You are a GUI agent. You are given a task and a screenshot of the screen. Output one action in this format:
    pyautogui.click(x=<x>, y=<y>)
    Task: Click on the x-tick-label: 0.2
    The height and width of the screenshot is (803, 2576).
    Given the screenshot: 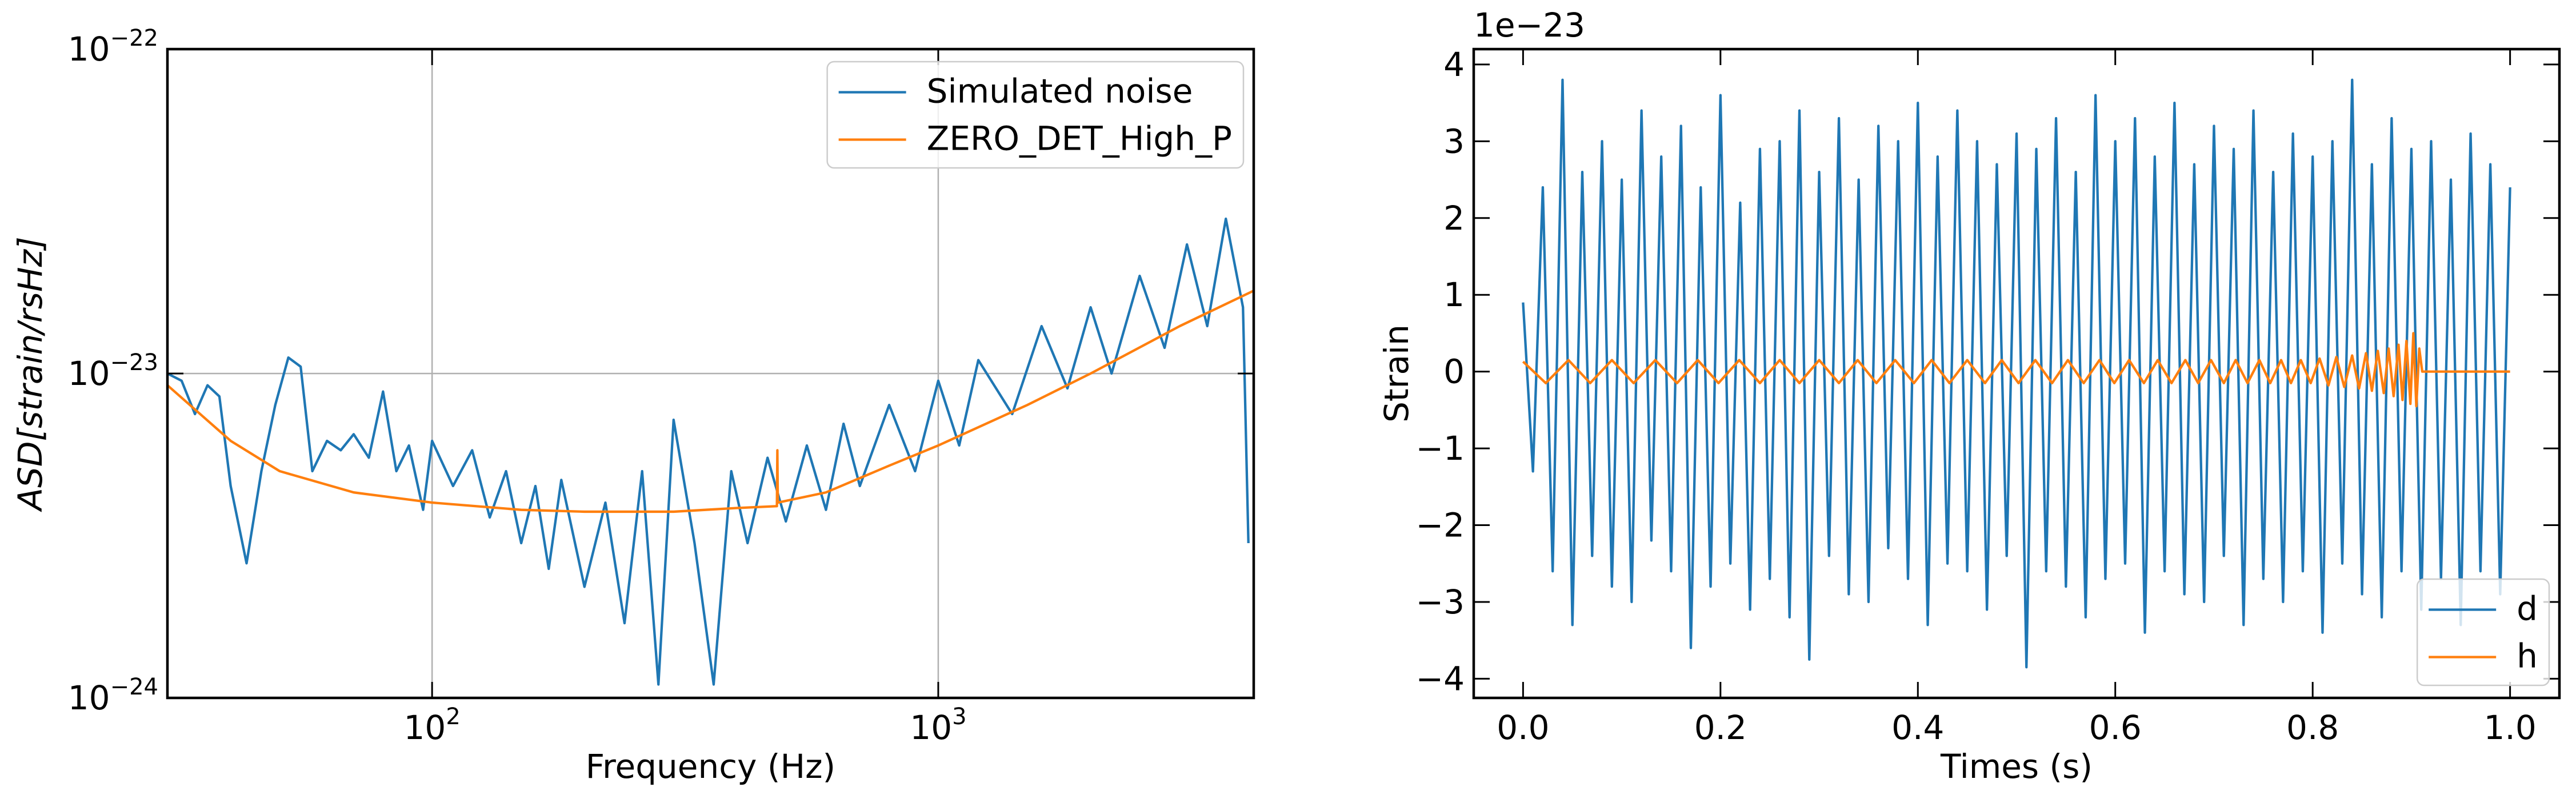 What is the action you would take?
    pyautogui.click(x=1720, y=727)
    